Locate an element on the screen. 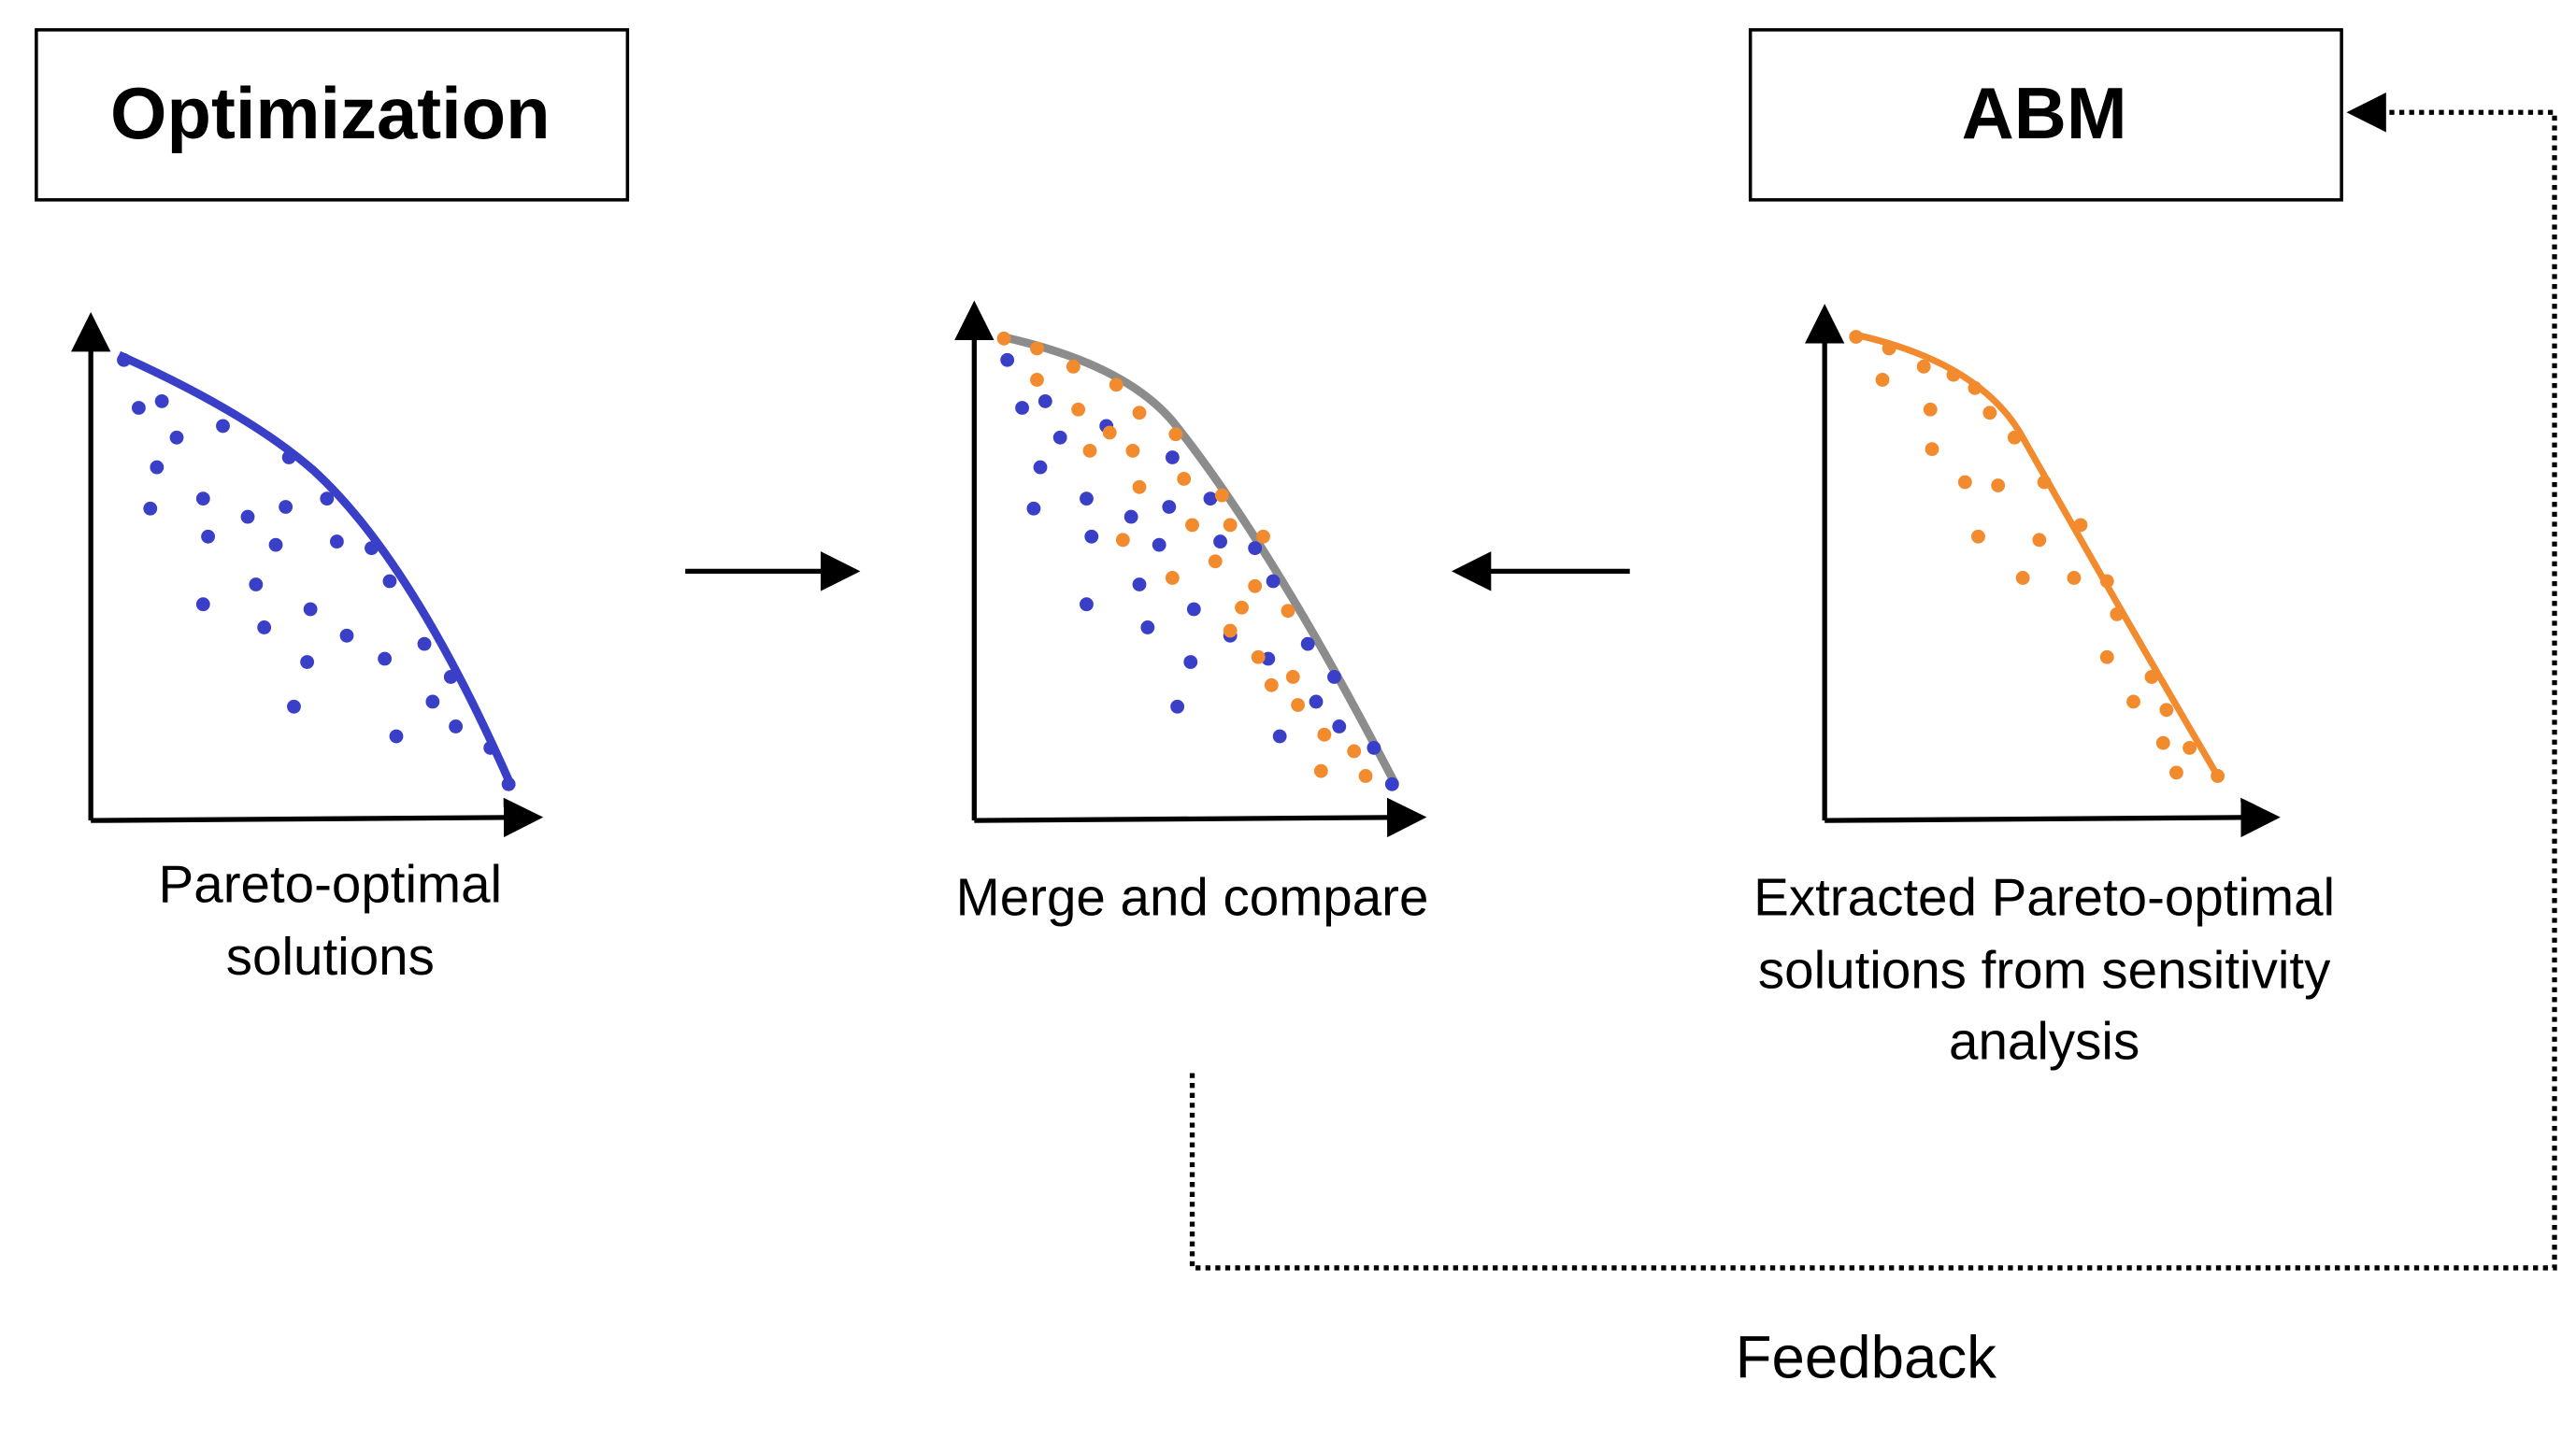 This screenshot has width=2576, height=1438. optimization-box is located at coordinates (332, 115).